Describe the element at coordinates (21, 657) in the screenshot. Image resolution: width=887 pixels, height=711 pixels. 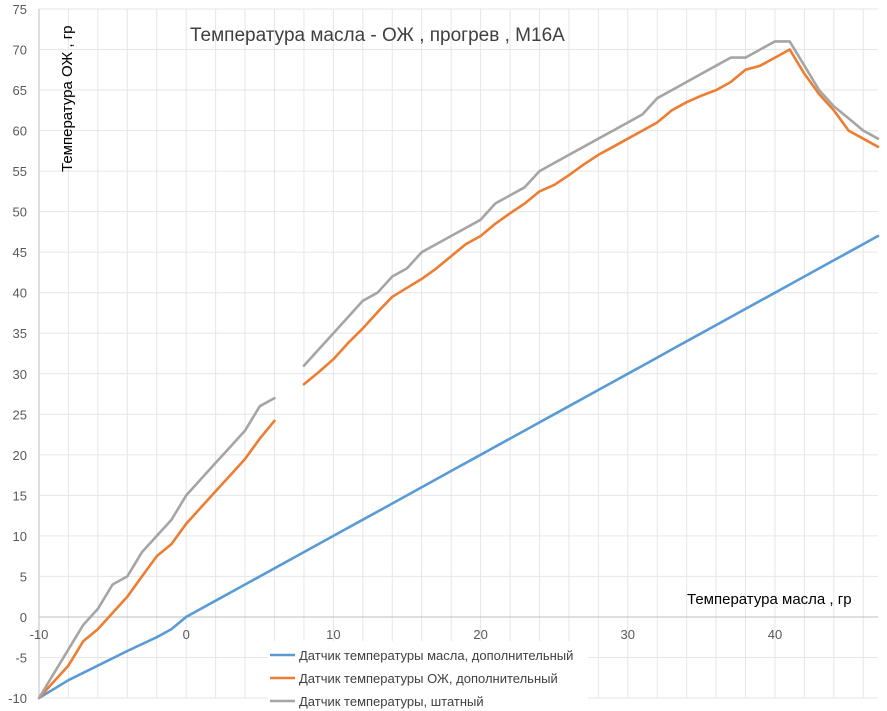
I see `y-tick-label: -5` at that location.